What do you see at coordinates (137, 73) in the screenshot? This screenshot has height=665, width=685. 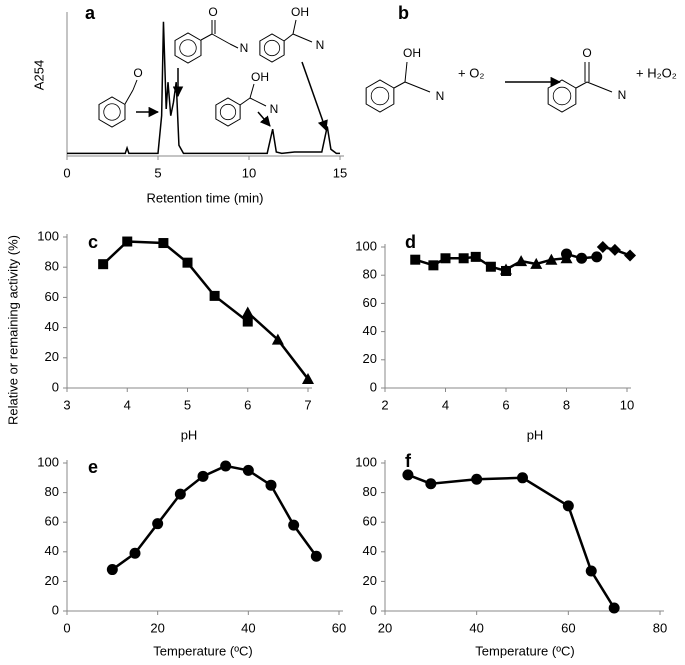 I see `atom-label: O` at bounding box center [137, 73].